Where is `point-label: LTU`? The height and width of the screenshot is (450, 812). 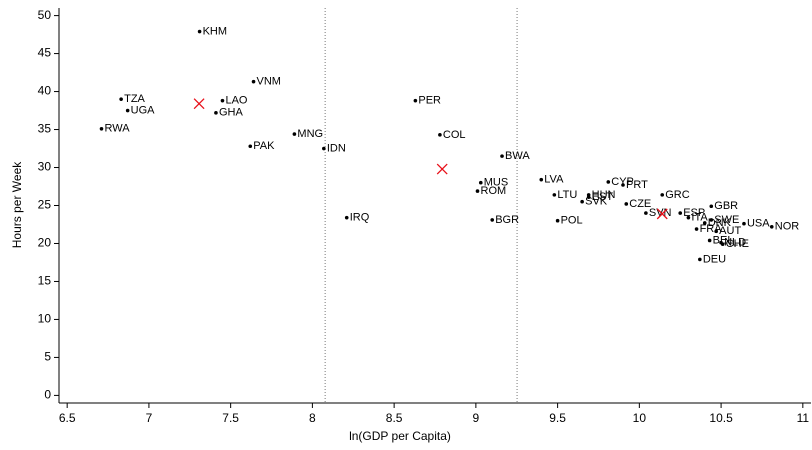
point-label: LTU is located at coordinates (567, 195).